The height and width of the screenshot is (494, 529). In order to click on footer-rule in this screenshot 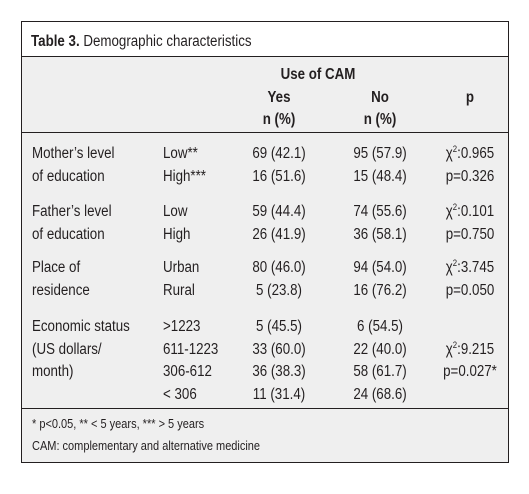, I will do `click(265, 408)`.